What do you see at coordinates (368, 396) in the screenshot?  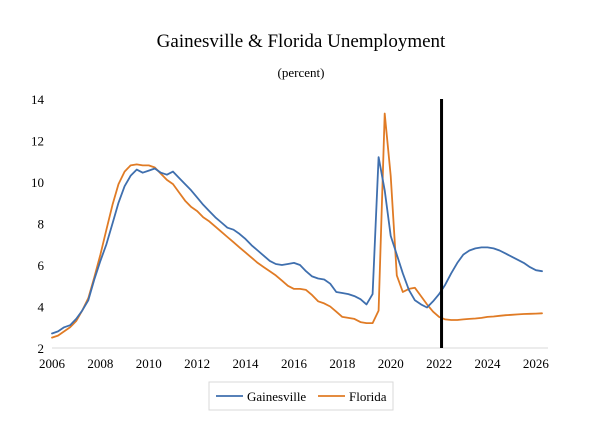 I see `legend-label-florida: Florida` at bounding box center [368, 396].